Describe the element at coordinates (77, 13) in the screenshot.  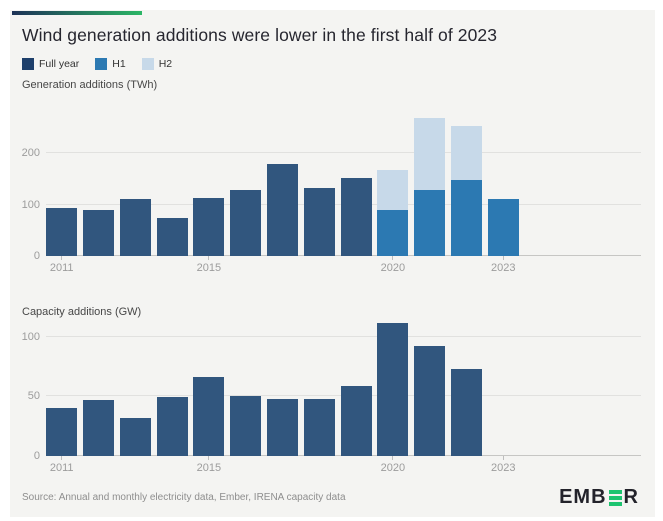
I see `accent-gradient-bar` at that location.